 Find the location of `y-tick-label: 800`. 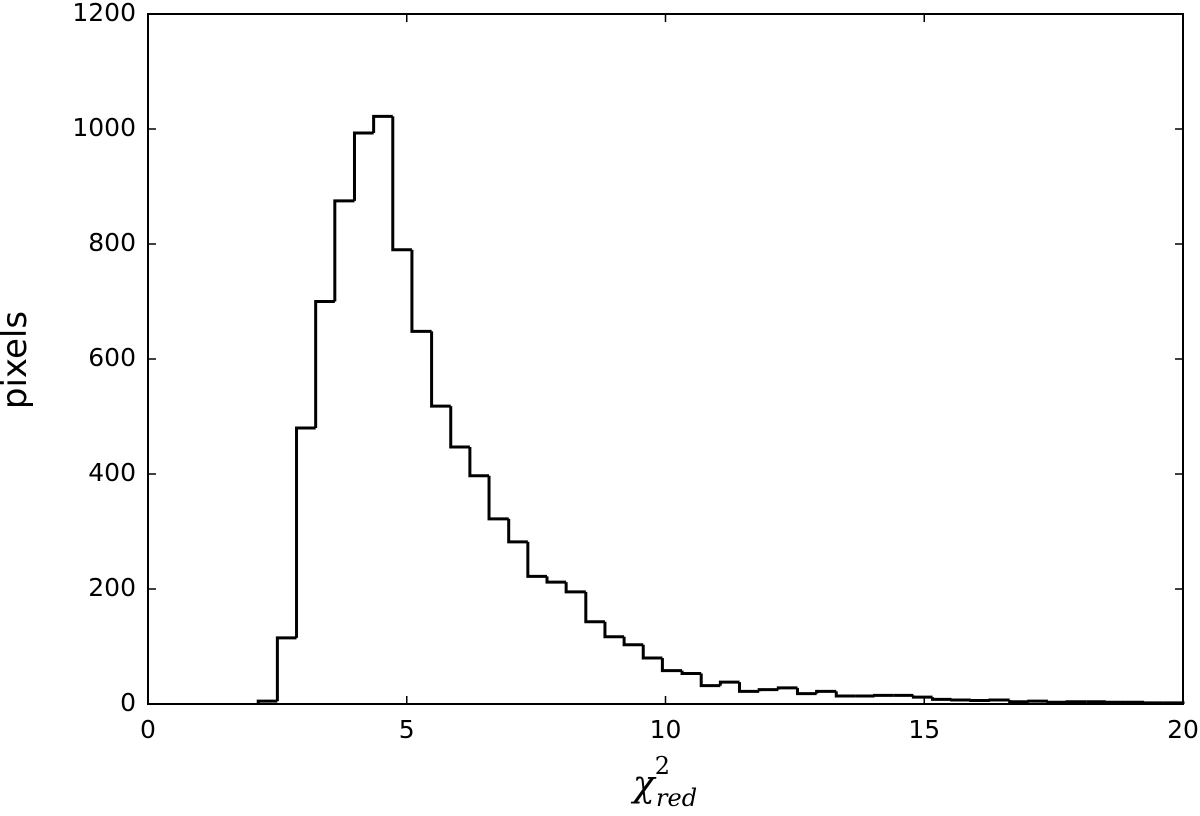

y-tick-label: 800 is located at coordinates (112, 242).